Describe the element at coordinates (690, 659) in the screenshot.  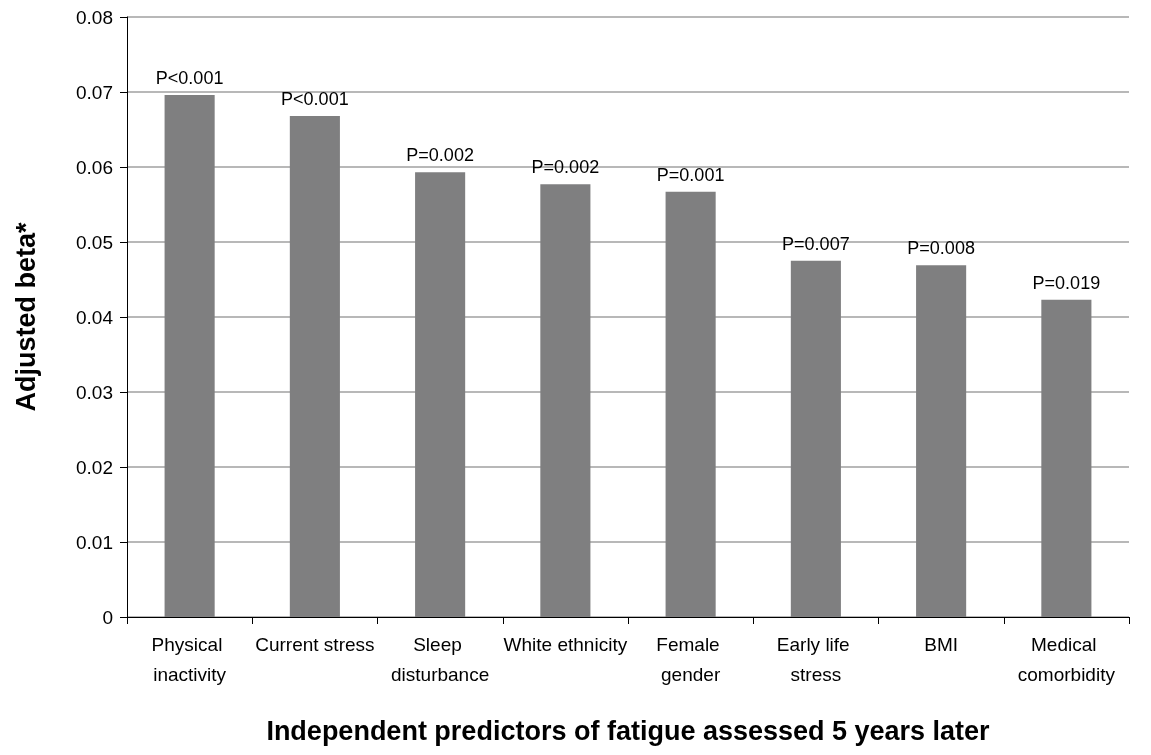
I see `x-tick-label: Female gender` at that location.